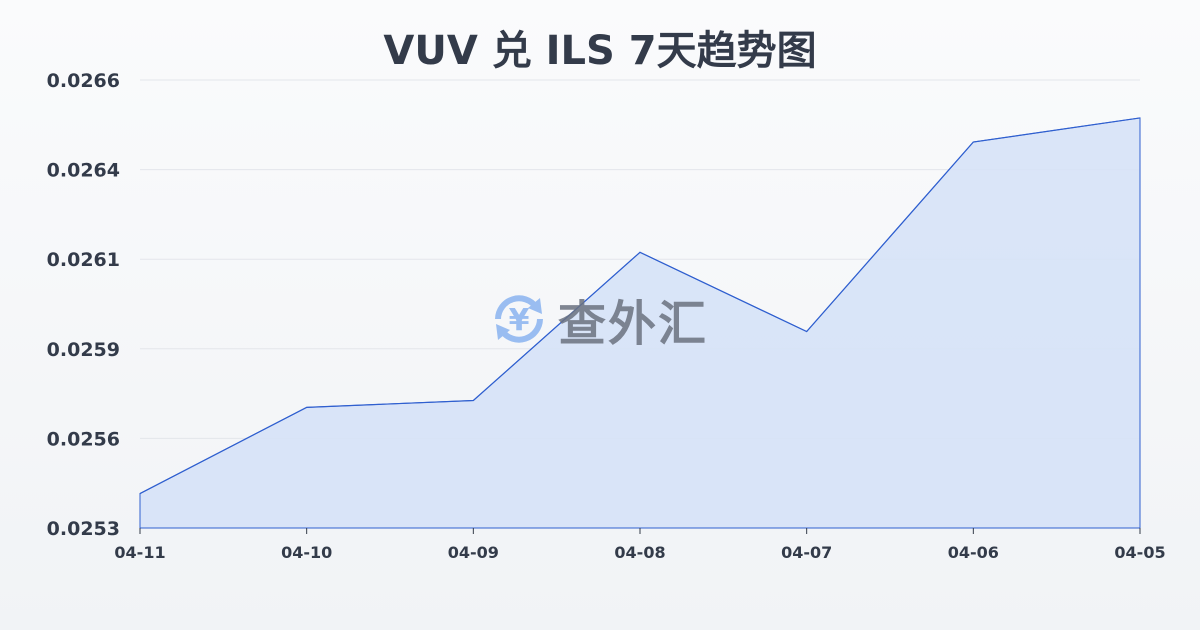  Describe the element at coordinates (139, 552) in the screenshot. I see `x-tick-label: 04-11` at that location.